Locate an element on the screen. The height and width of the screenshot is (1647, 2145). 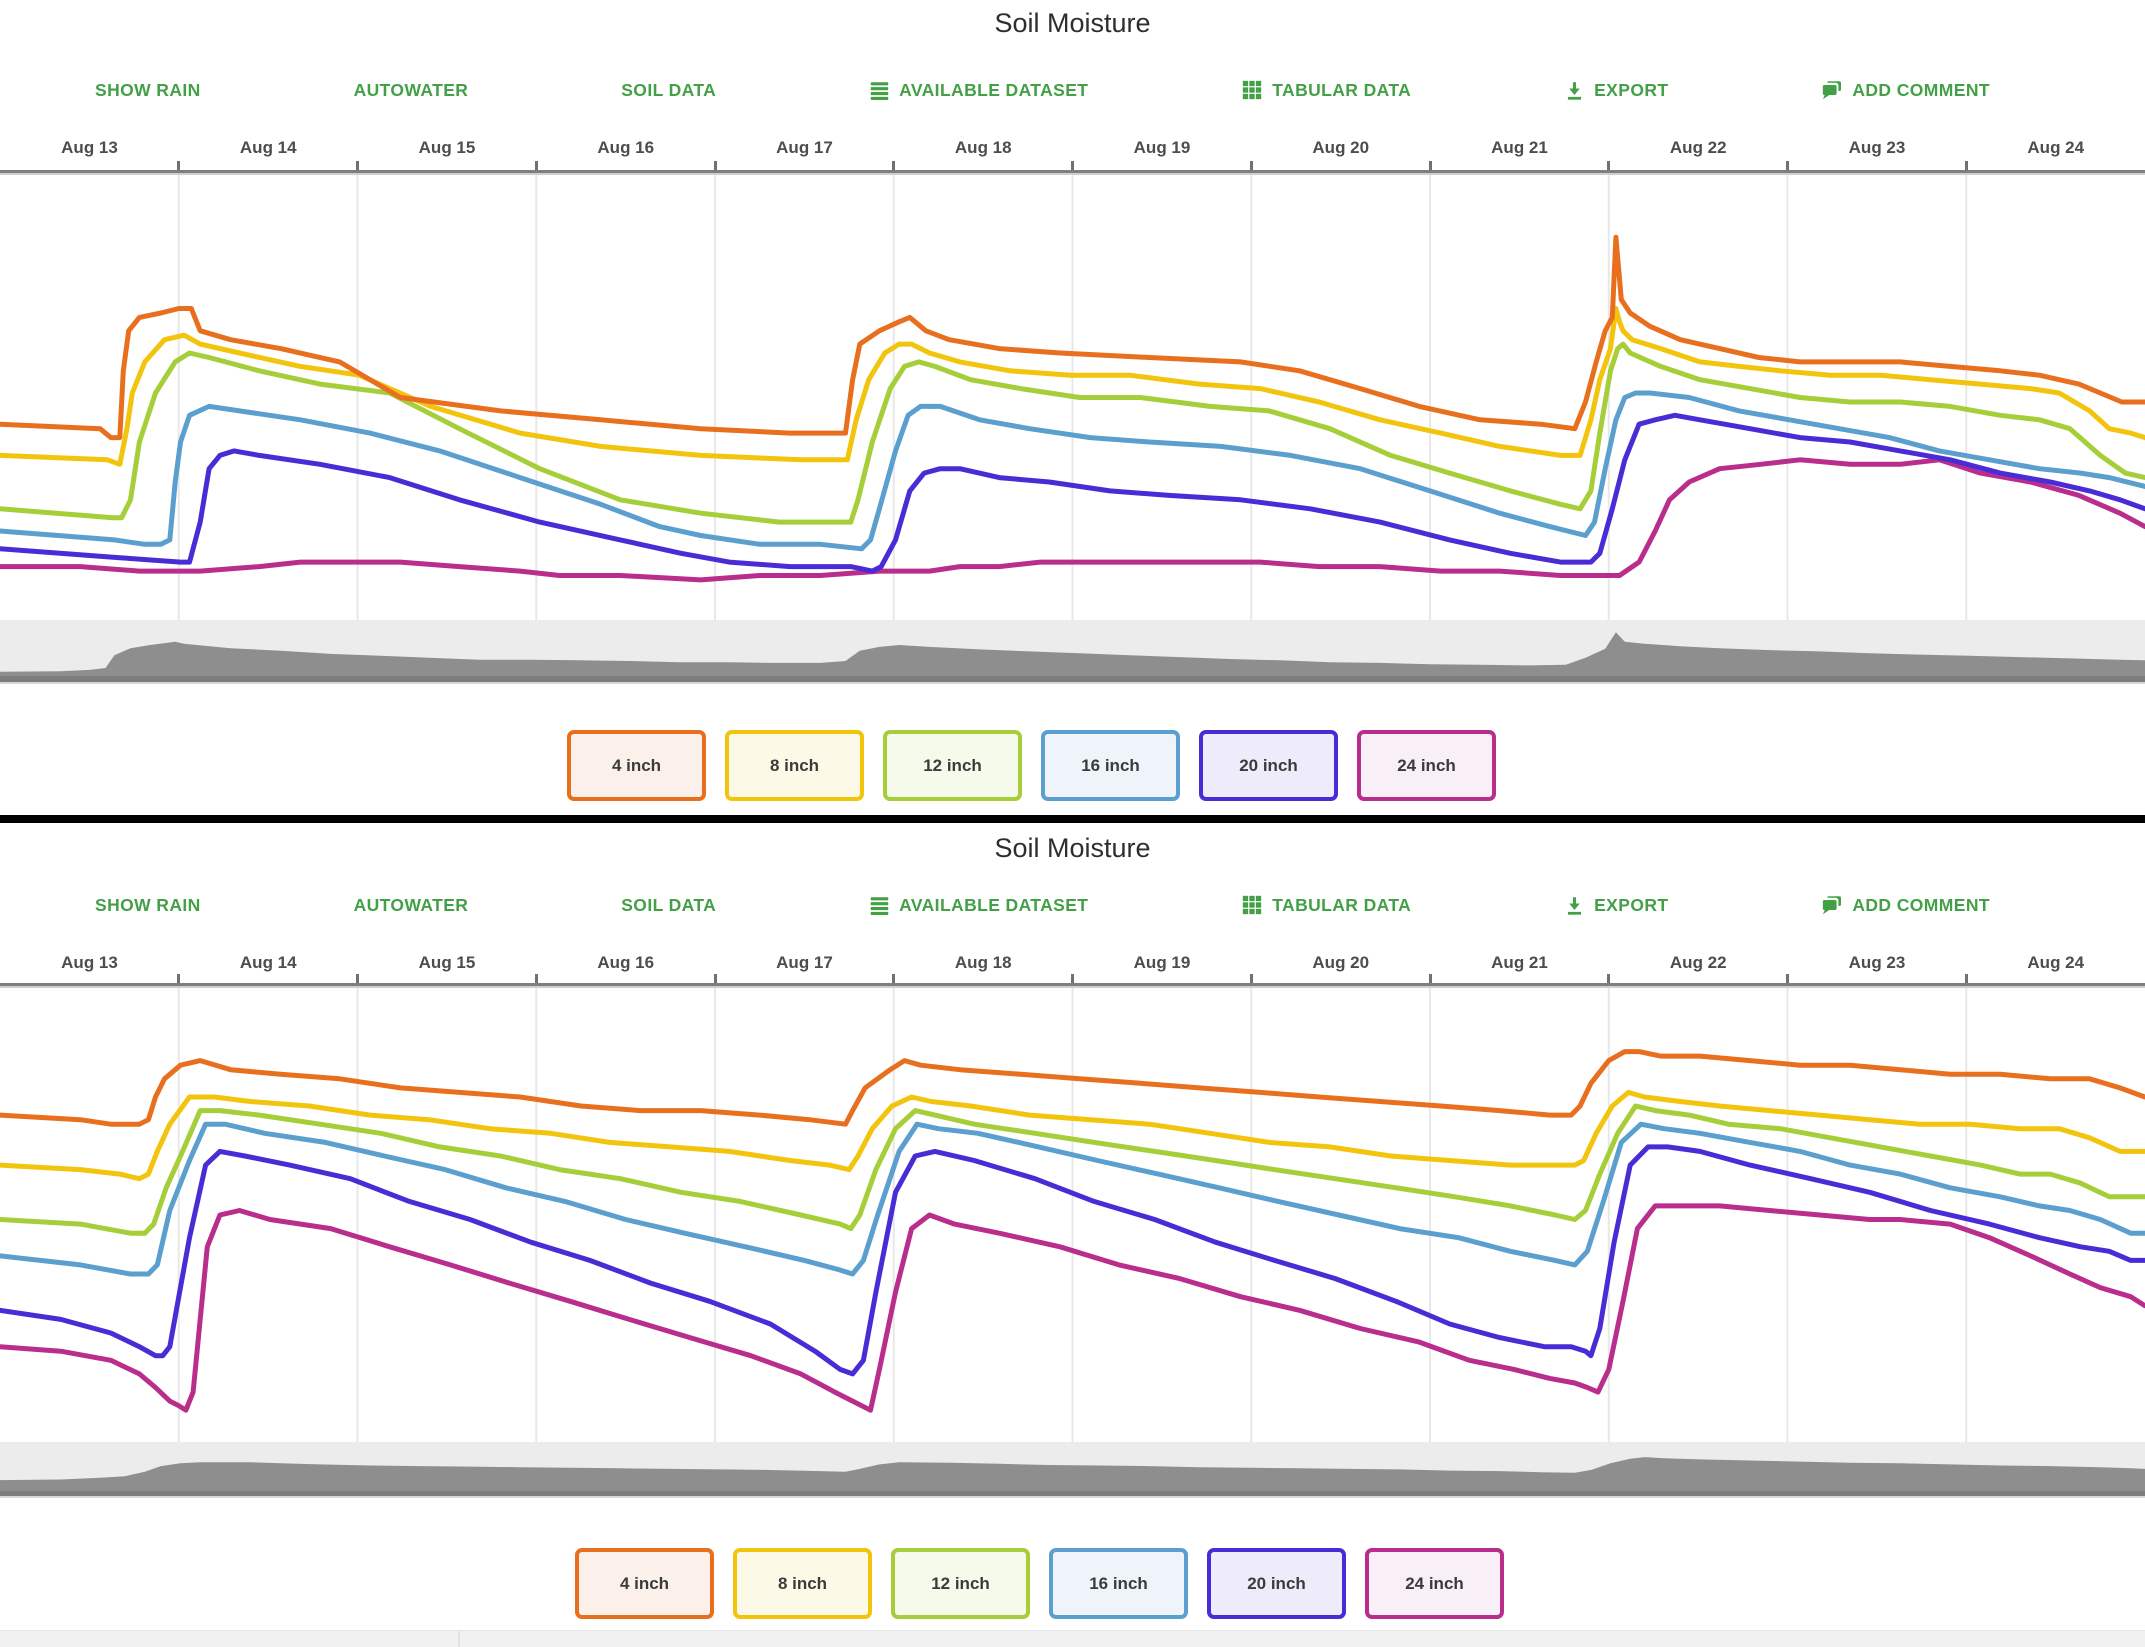
available-dataset-label: AVAILABLE DATASET is located at coordinates (994, 89).